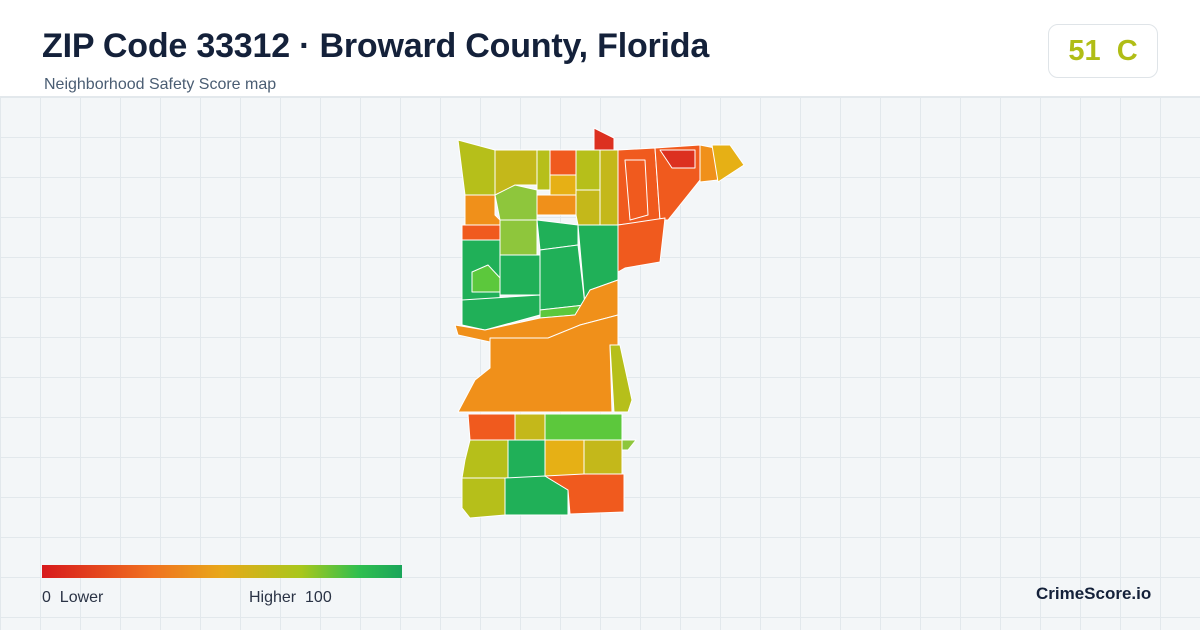 This screenshot has width=1200, height=630. I want to click on page-subtitle: Neighborhood Safety Score map, so click(160, 84).